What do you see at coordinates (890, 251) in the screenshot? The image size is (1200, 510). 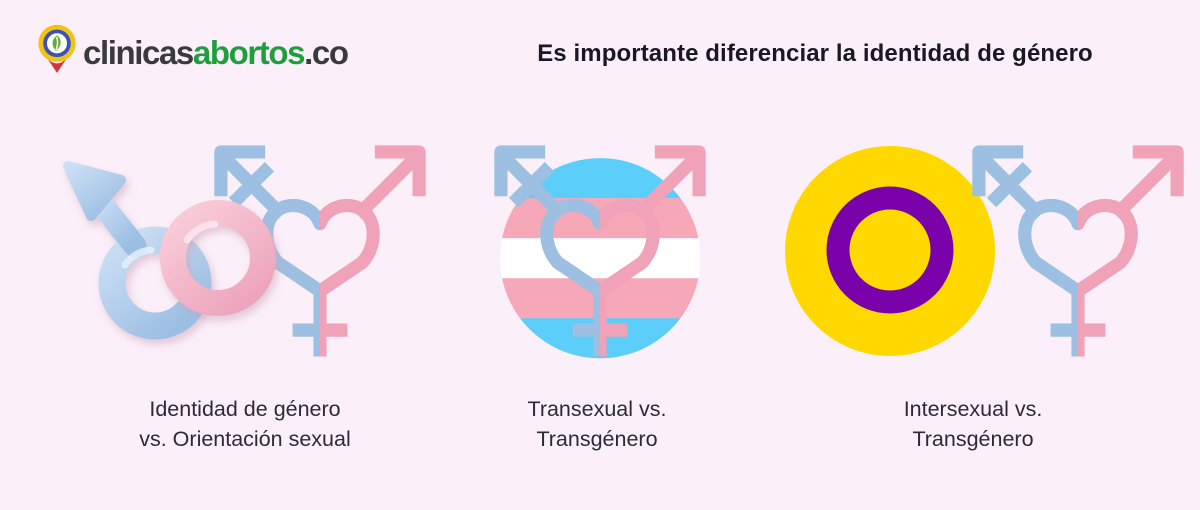 I see `intersex-flag-circle-illustration` at bounding box center [890, 251].